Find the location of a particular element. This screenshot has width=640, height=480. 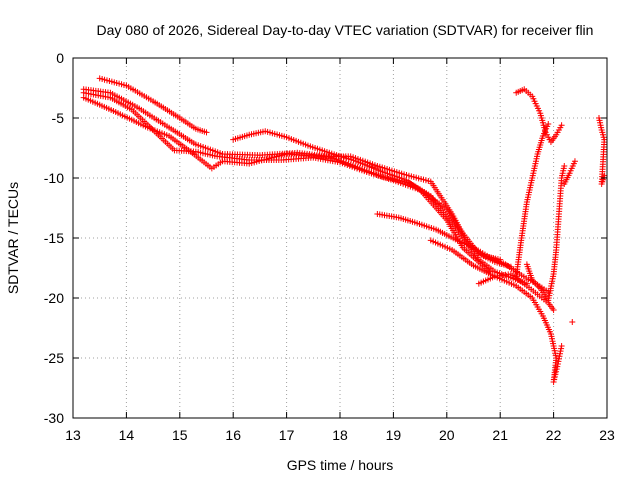

x-tick-label: 18 is located at coordinates (340, 435).